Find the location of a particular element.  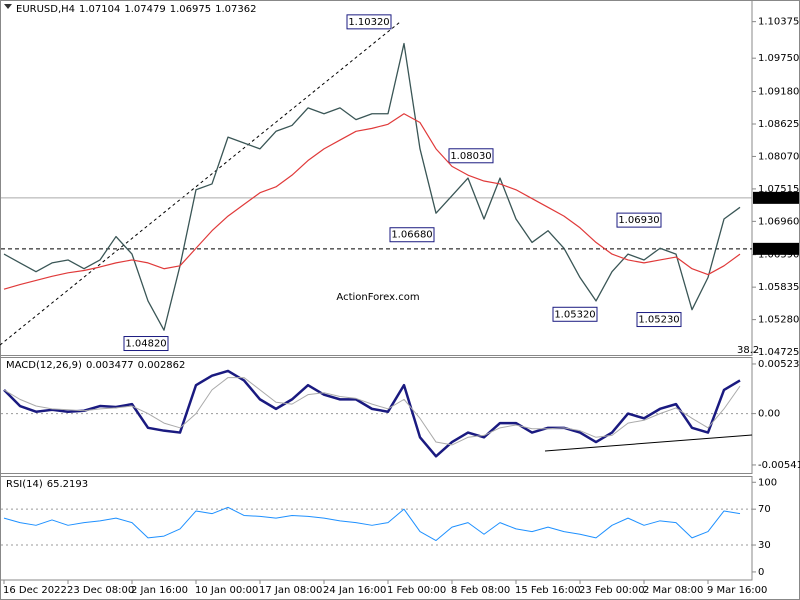

fib-label: 38.2 is located at coordinates (748, 350).